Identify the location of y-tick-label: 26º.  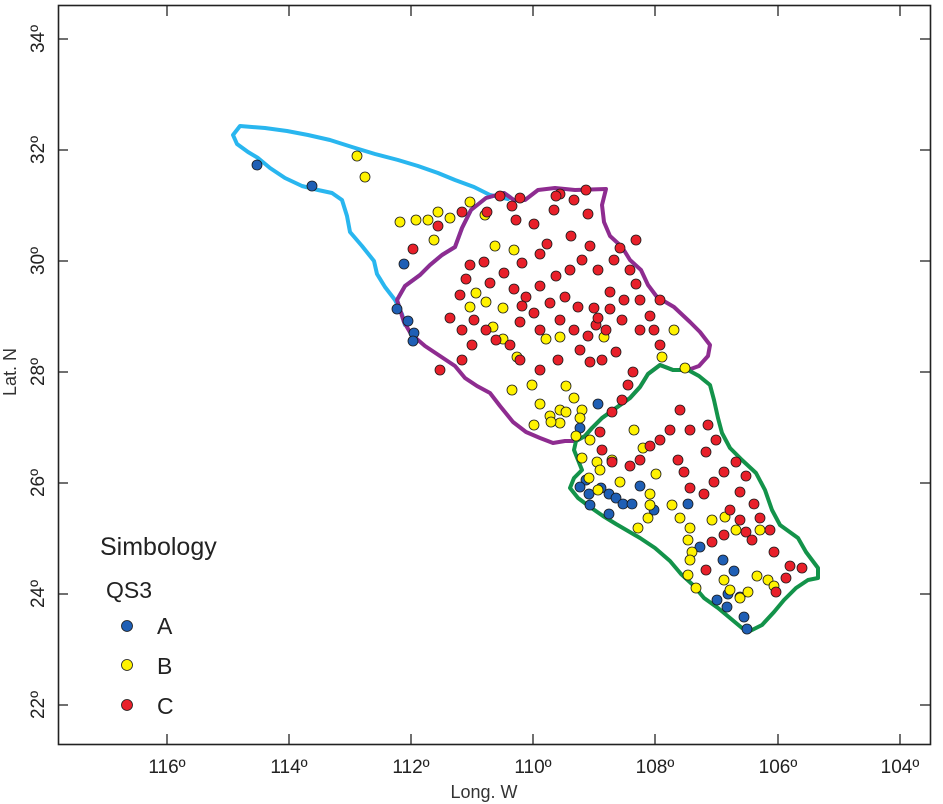
(38, 483).